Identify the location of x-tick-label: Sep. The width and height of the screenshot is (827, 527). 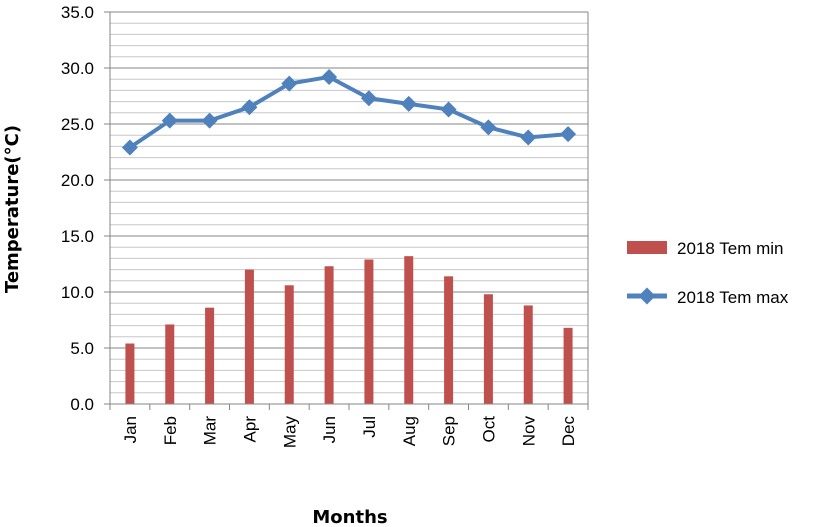
(449, 431).